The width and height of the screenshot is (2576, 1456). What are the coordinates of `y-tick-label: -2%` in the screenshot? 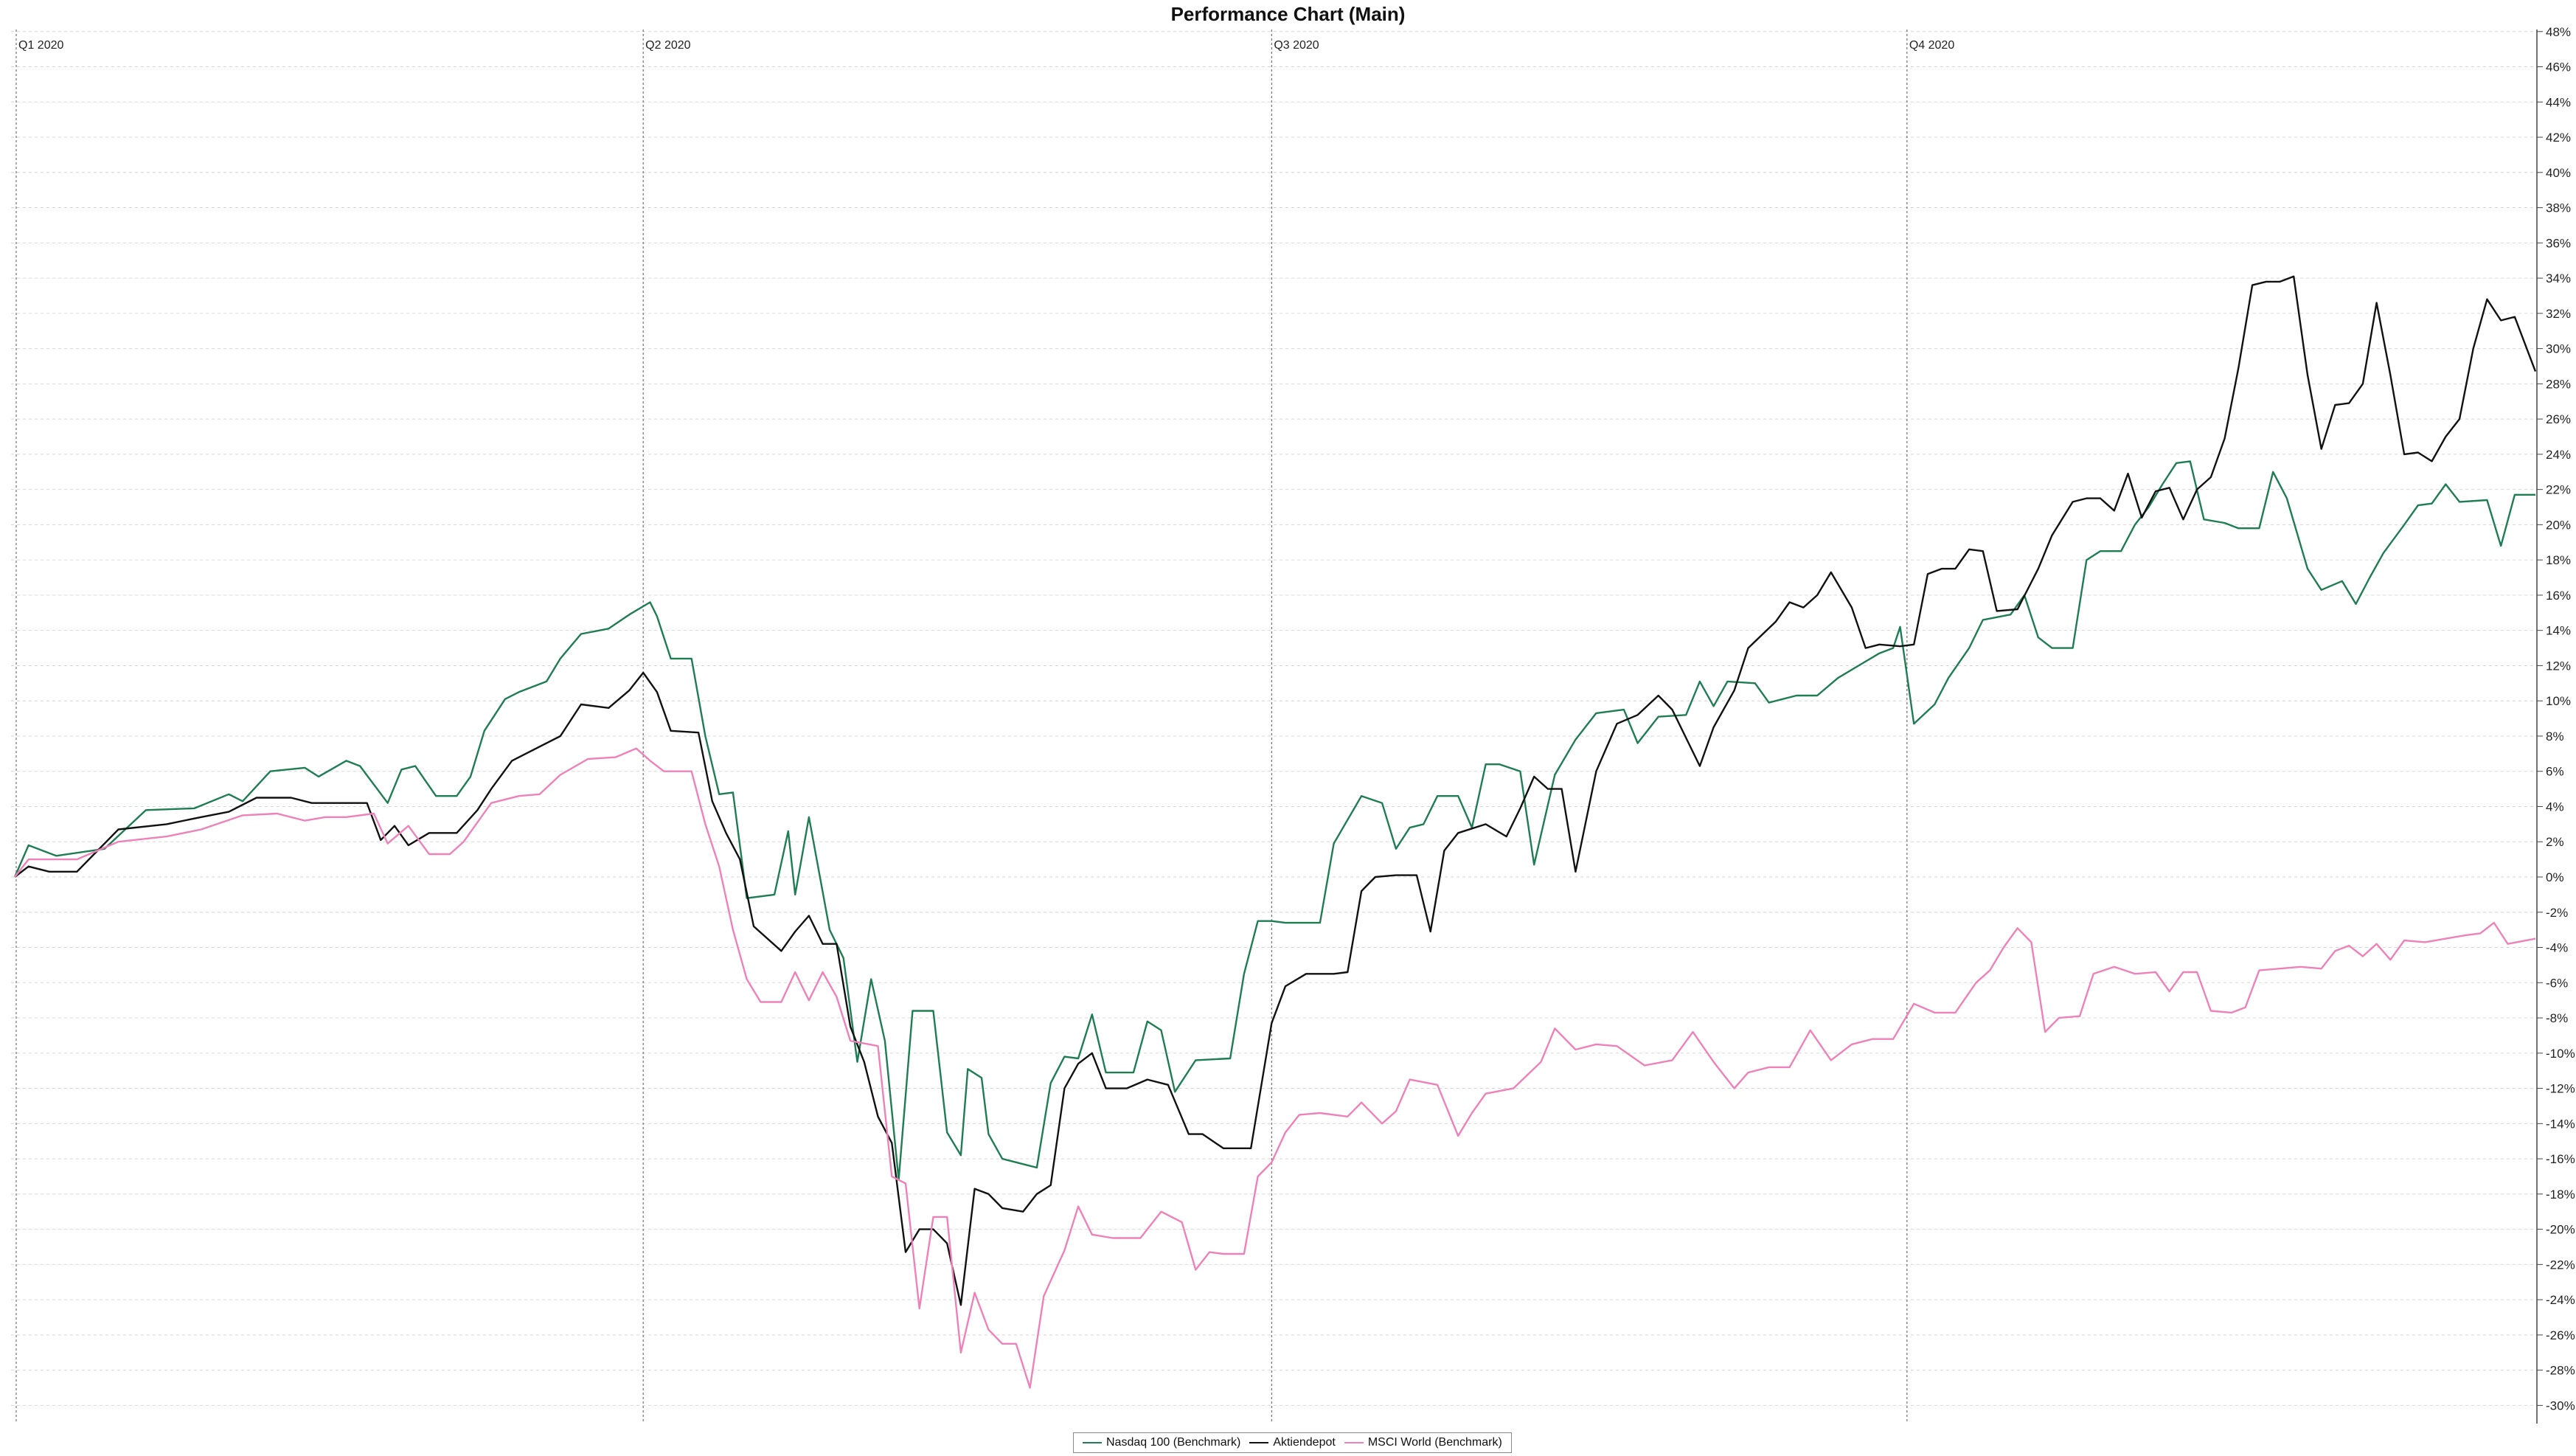 It's located at (2557, 913).